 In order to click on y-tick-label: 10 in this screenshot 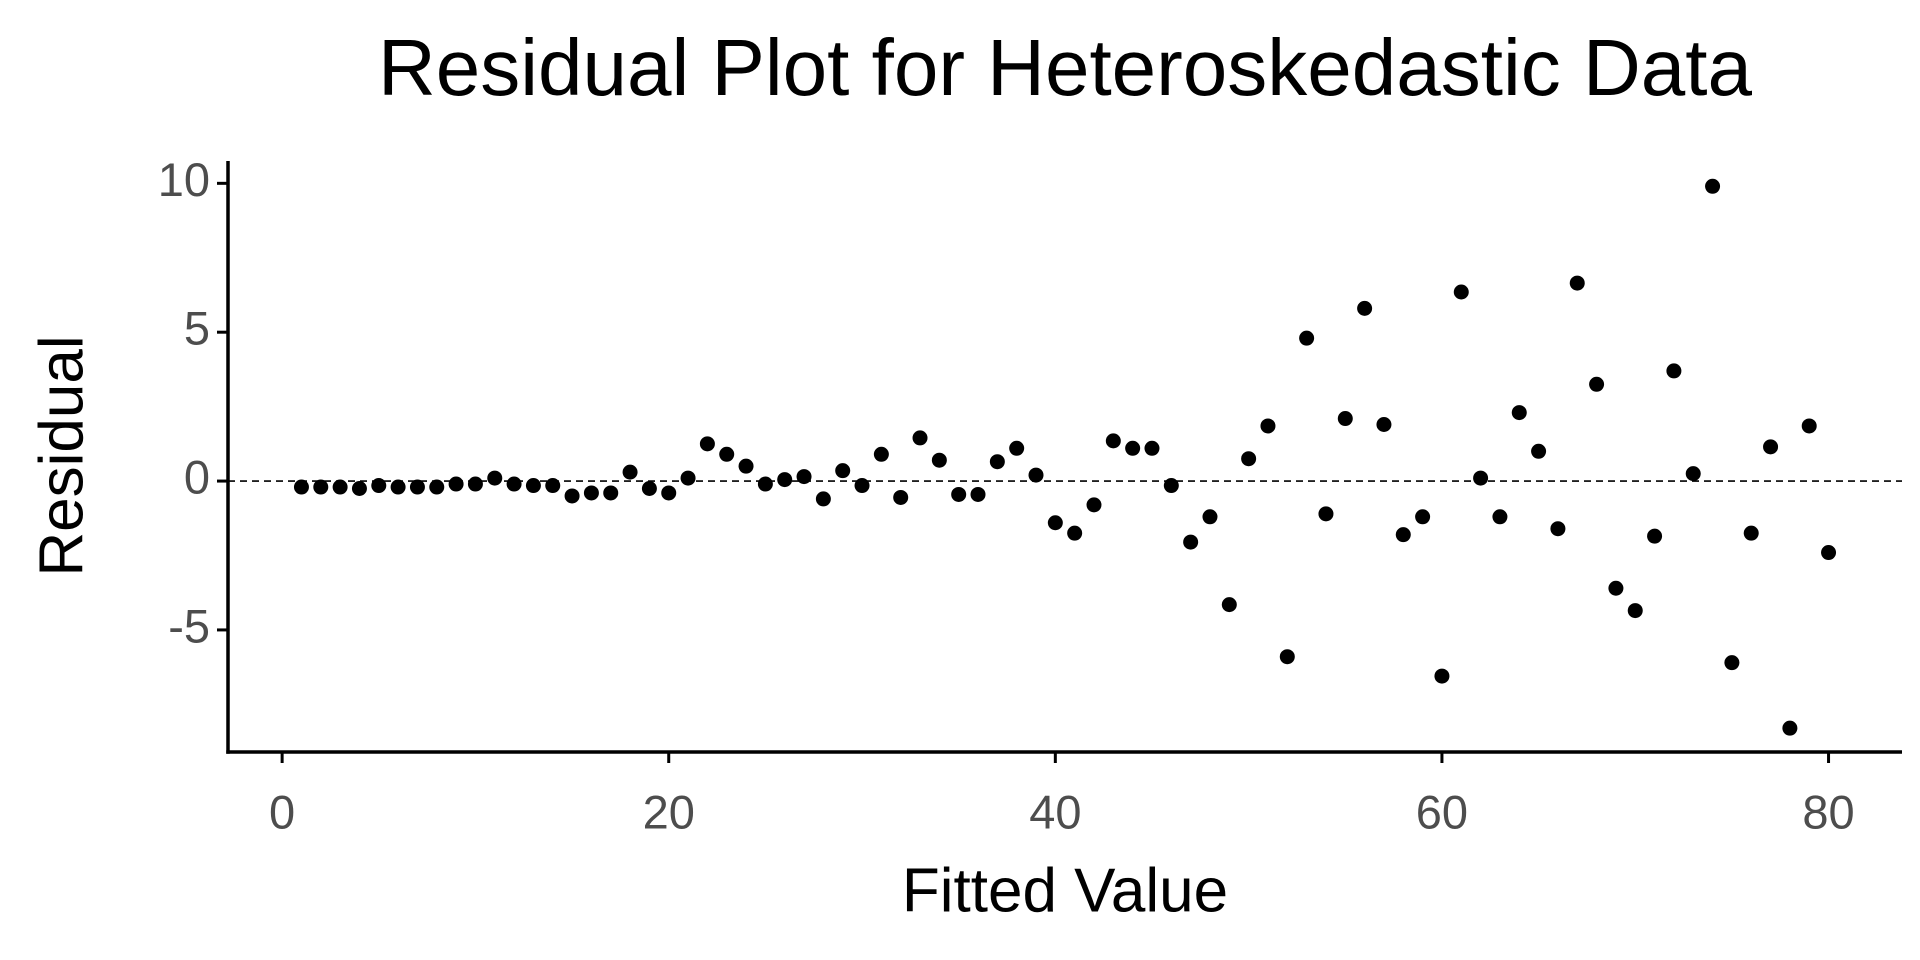, I will do `click(184, 179)`.